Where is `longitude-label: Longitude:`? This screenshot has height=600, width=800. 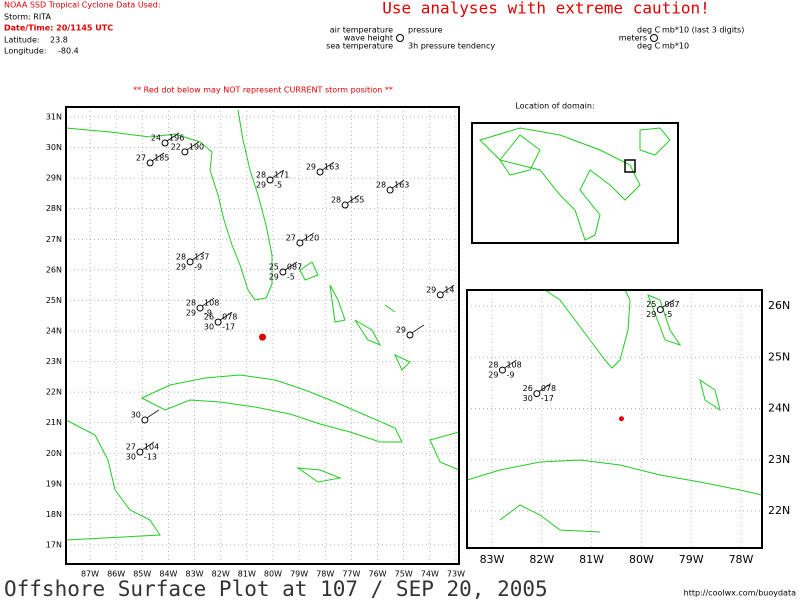
longitude-label: Longitude: is located at coordinates (25, 51).